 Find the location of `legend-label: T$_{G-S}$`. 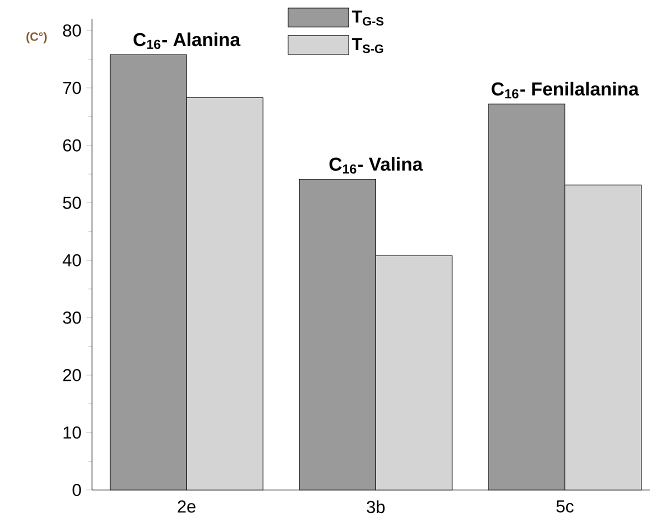

legend-label: T$_{G-S}$ is located at coordinates (368, 18).